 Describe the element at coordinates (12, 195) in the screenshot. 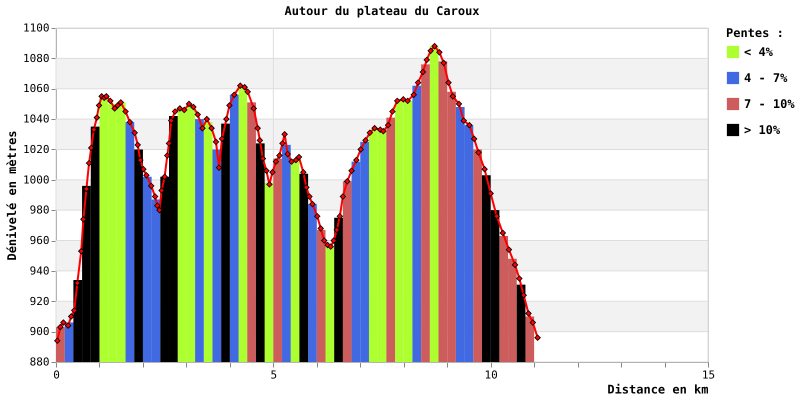

I see `y-axis-title: Dénivelé en mètres` at that location.